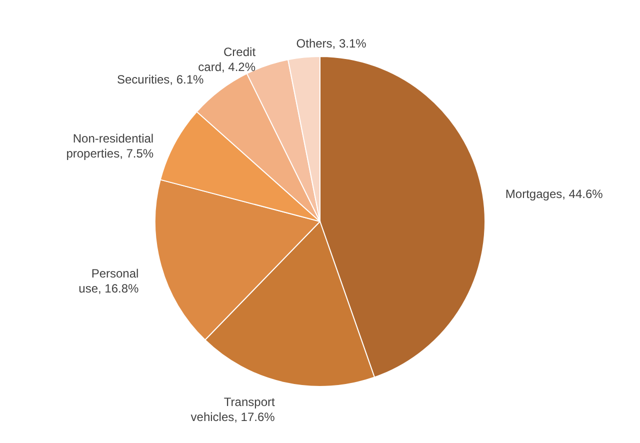 This screenshot has height=443, width=640. What do you see at coordinates (160, 79) in the screenshot?
I see `slice-label: Securities, 6.1%` at bounding box center [160, 79].